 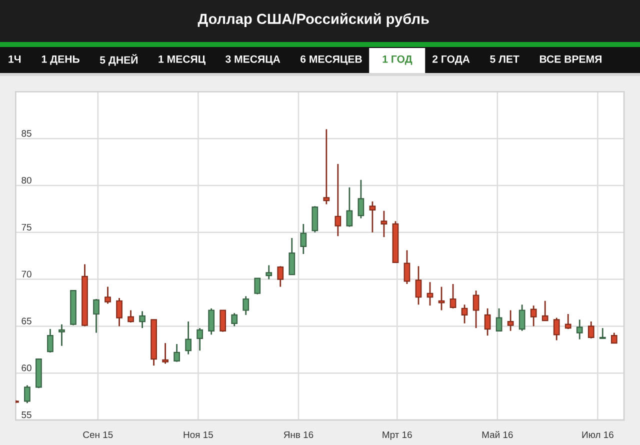 What do you see at coordinates (119, 60) in the screenshot?
I see `text: 5 ДНЕЙ` at bounding box center [119, 60].